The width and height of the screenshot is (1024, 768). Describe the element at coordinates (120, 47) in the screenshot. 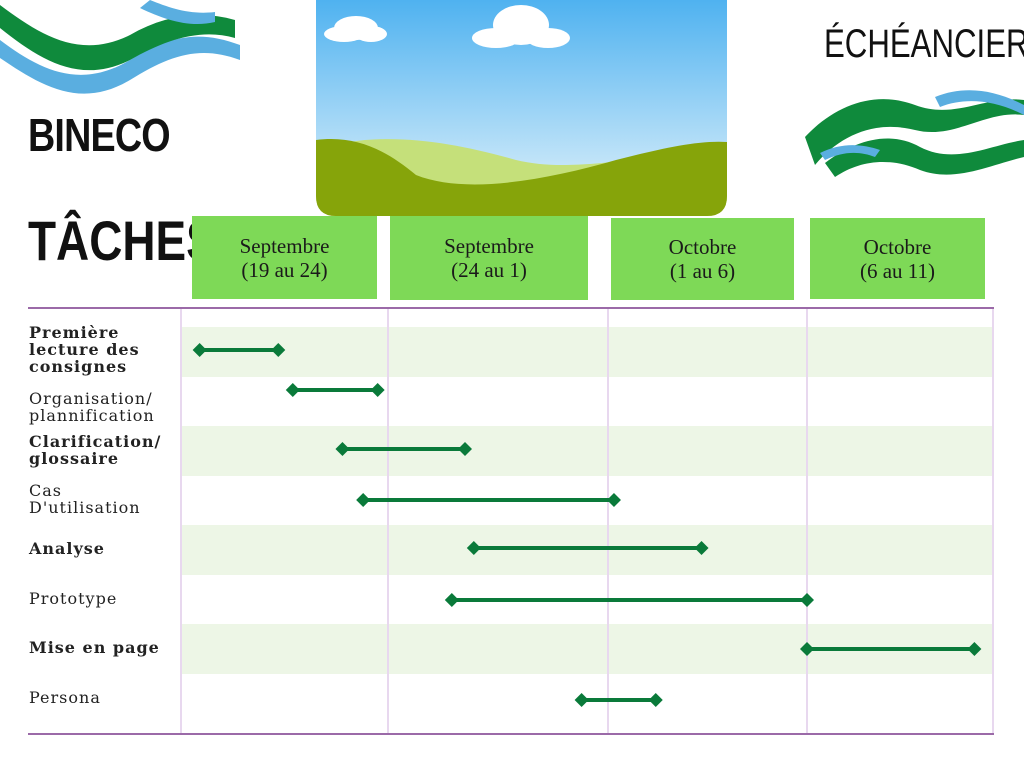

I see `wave-decoration-top-left` at that location.